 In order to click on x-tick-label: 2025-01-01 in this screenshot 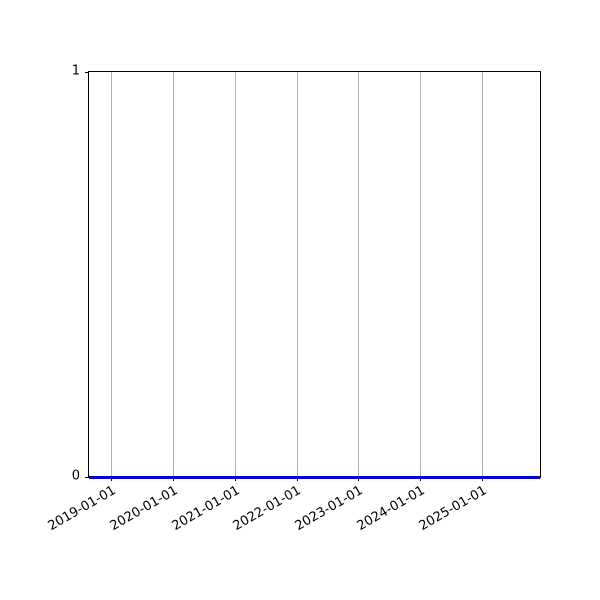, I will do `click(453, 508)`.